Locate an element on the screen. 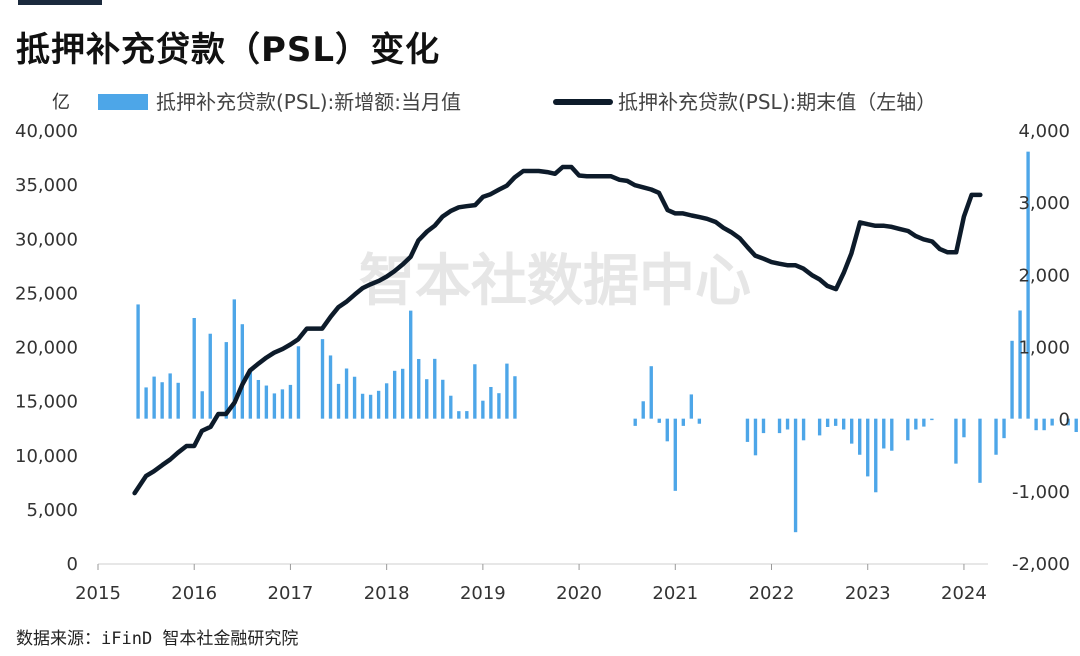 This screenshot has width=1080, height=656. left-tick-label: 10,000 is located at coordinates (46, 456).